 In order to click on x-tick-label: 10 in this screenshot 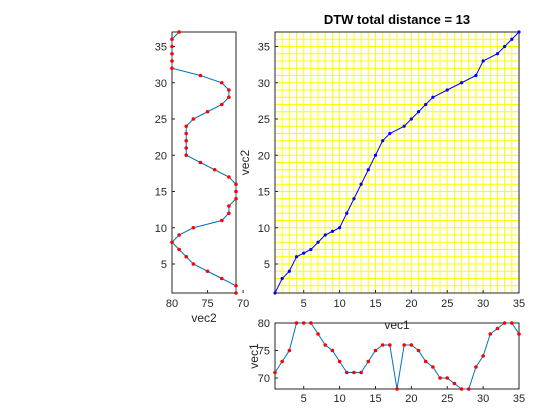, I will do `click(339, 399)`.